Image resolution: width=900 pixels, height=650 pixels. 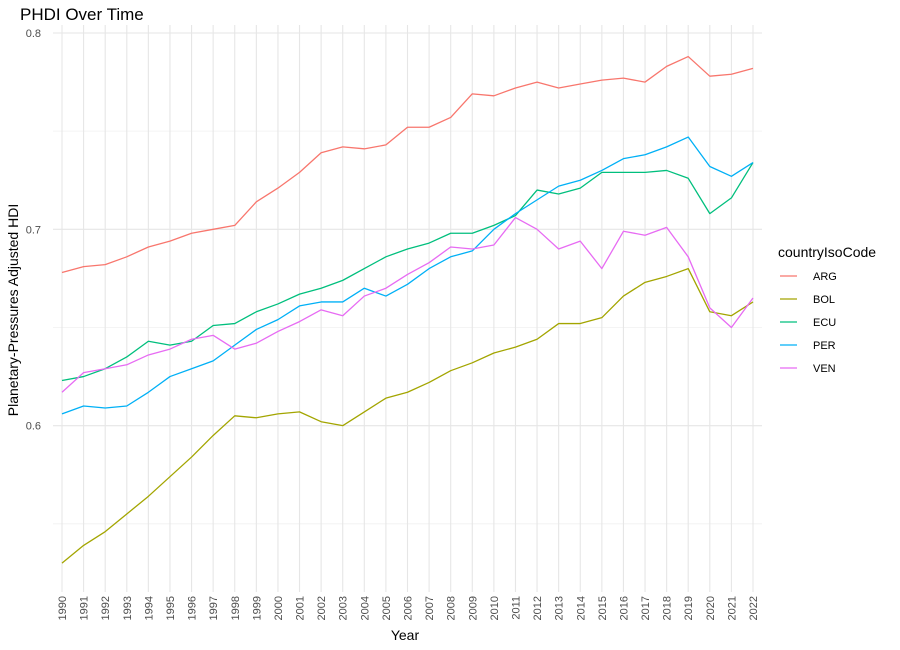 I want to click on x-tick-label: 1992, so click(x=106, y=608).